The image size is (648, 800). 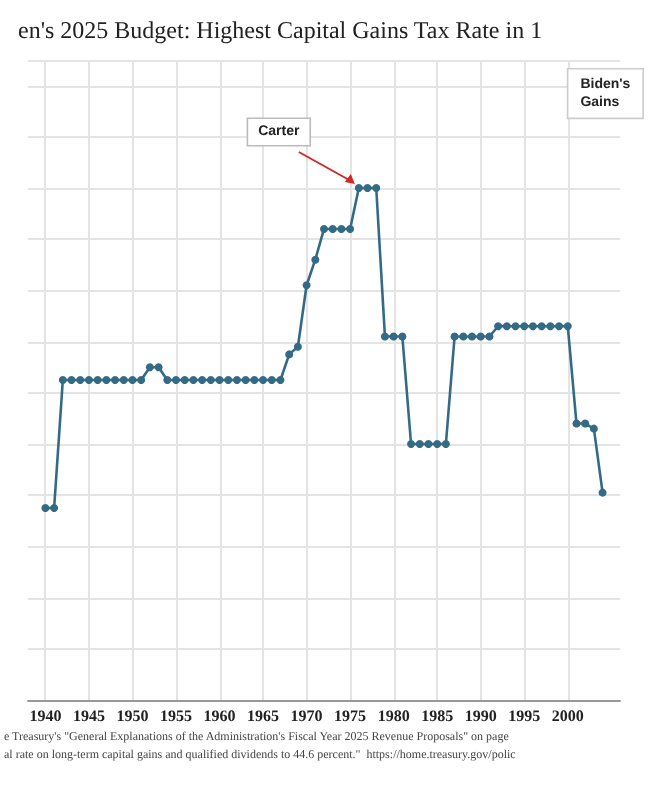 I want to click on x-tick-label: 1990, so click(x=480, y=716).